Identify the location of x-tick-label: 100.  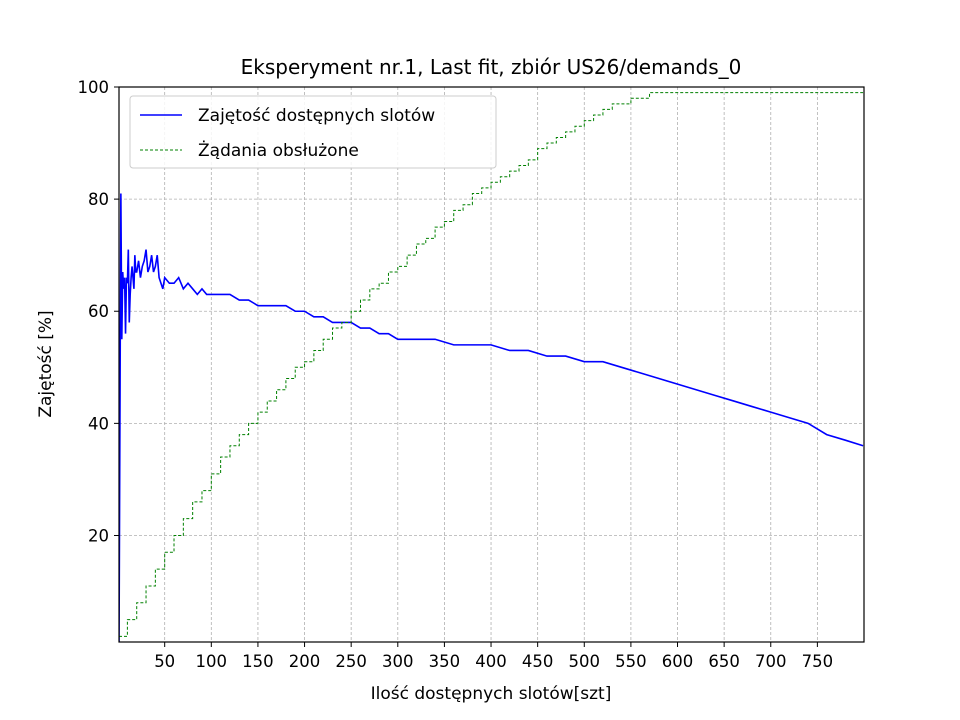
(212, 661).